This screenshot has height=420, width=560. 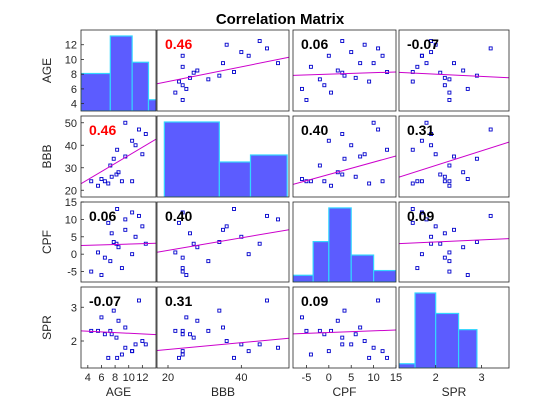 What do you see at coordinates (47, 242) in the screenshot?
I see `y-axis-label: CPF` at bounding box center [47, 242].